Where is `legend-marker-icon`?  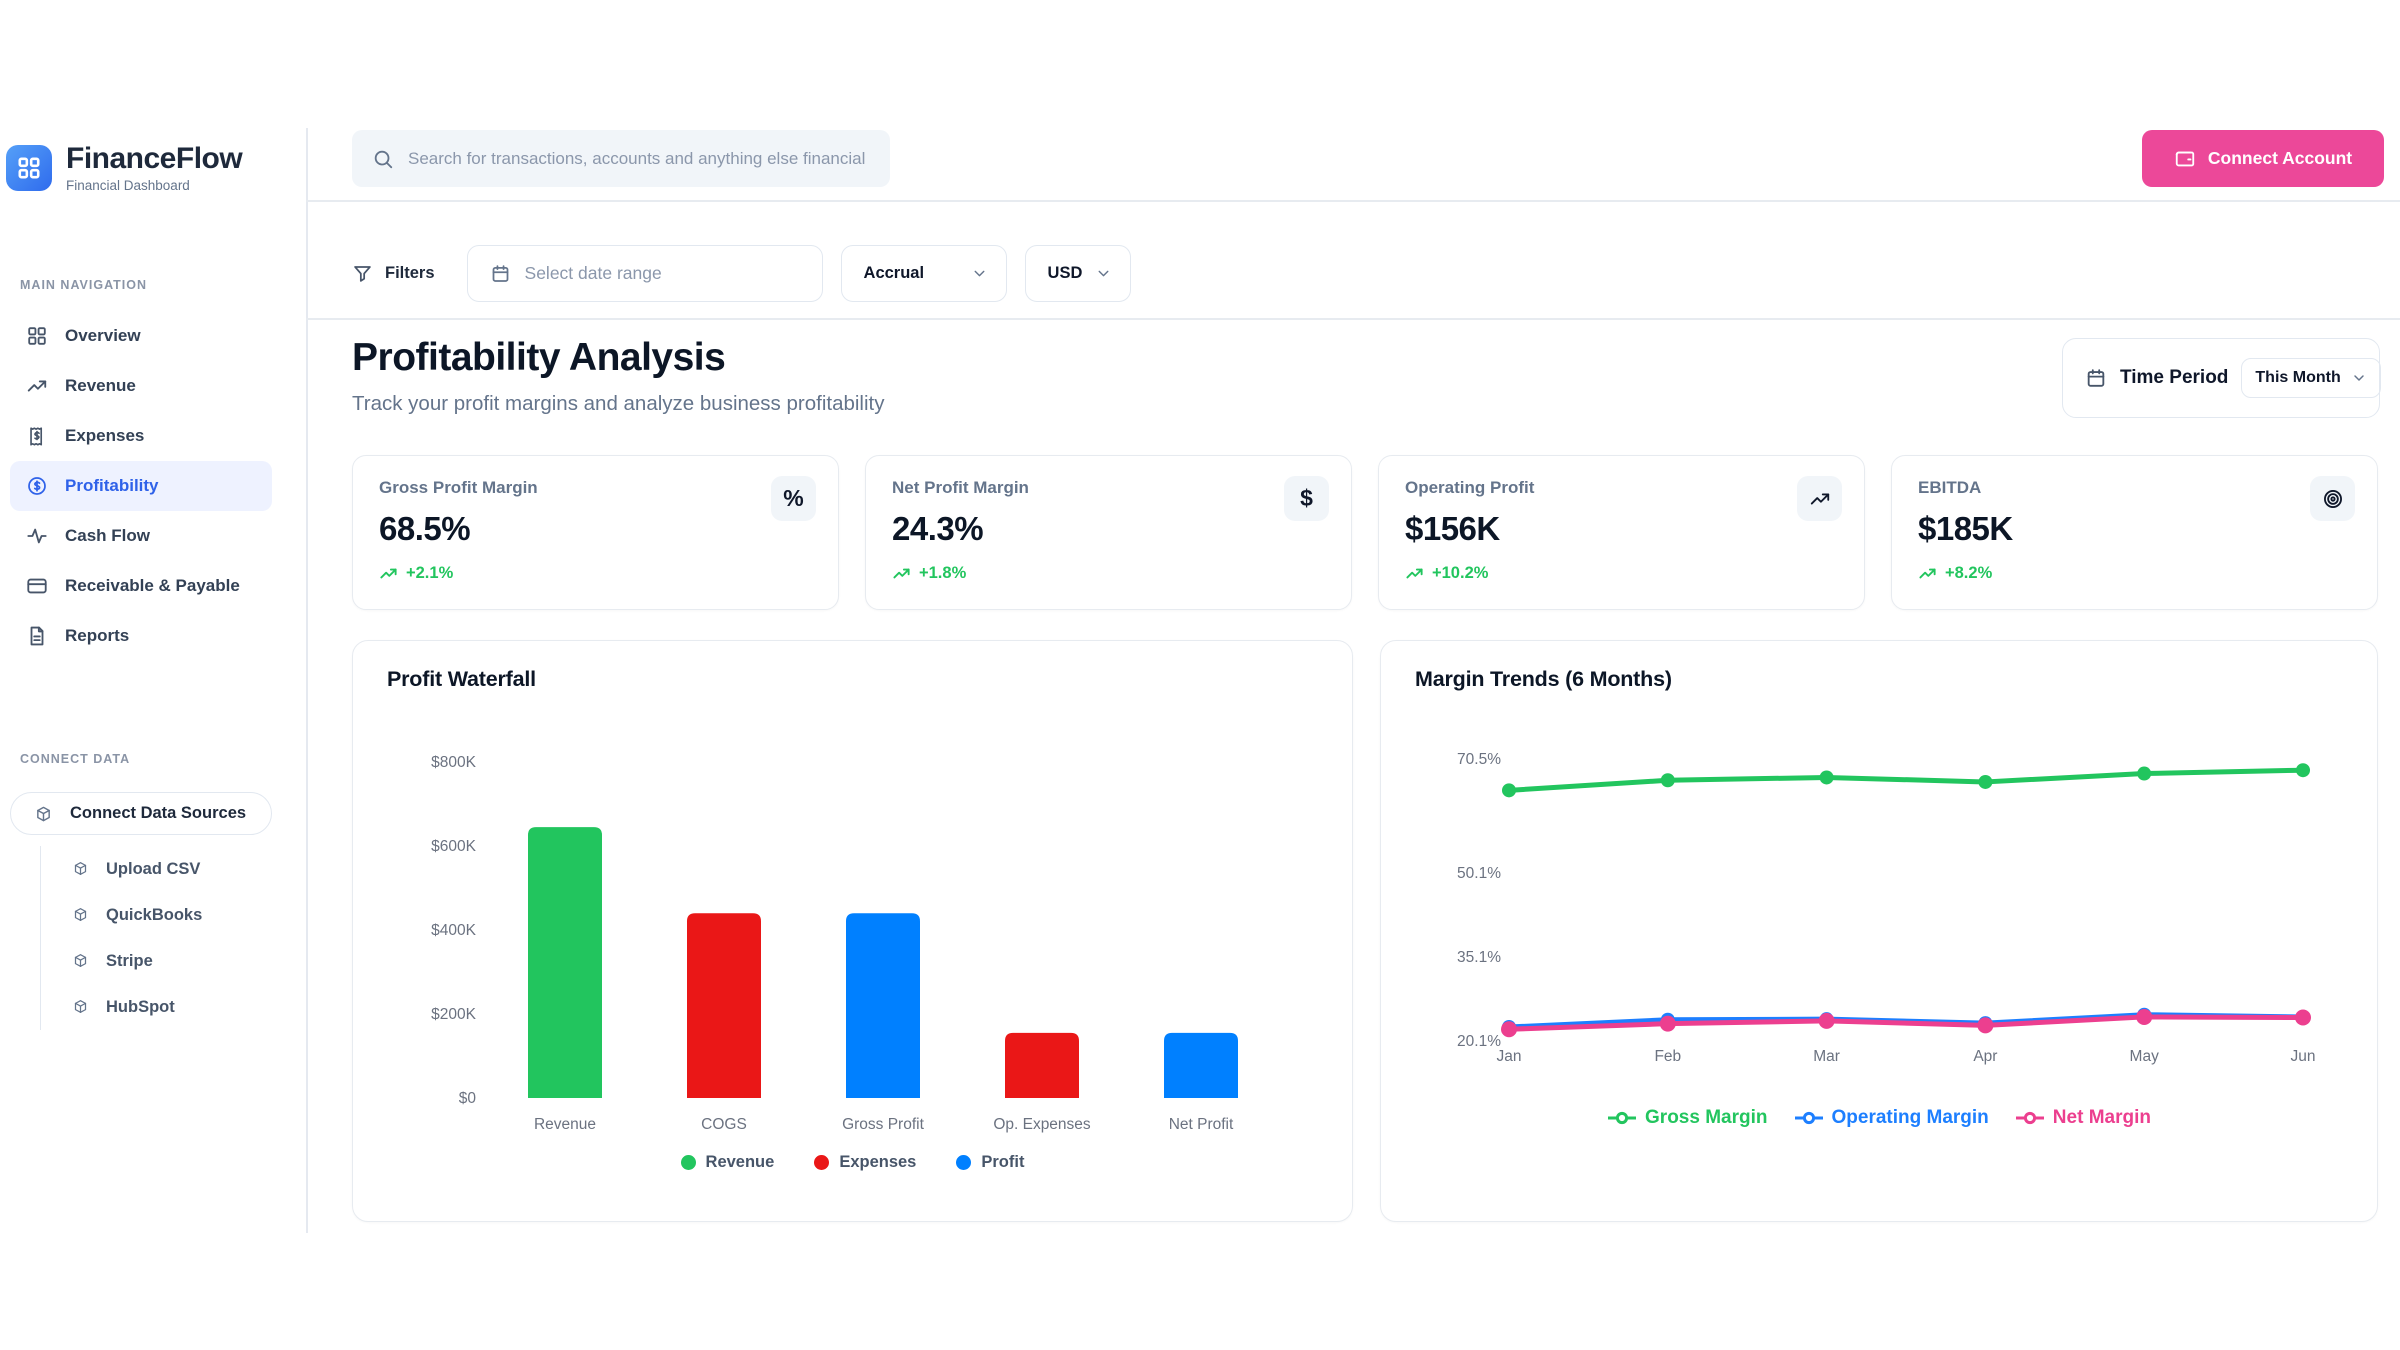
legend-marker-icon is located at coordinates (2029, 1118).